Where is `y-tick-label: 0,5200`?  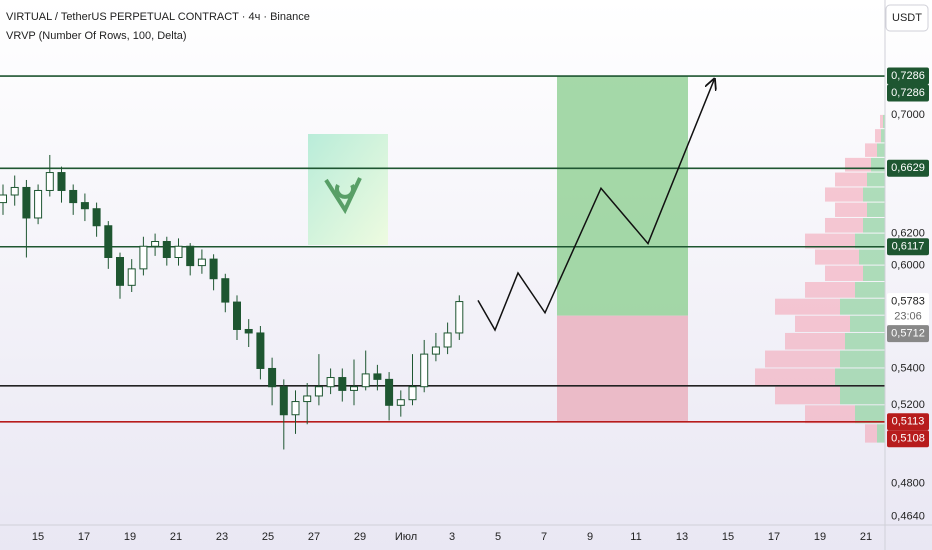 y-tick-label: 0,5200 is located at coordinates (908, 405).